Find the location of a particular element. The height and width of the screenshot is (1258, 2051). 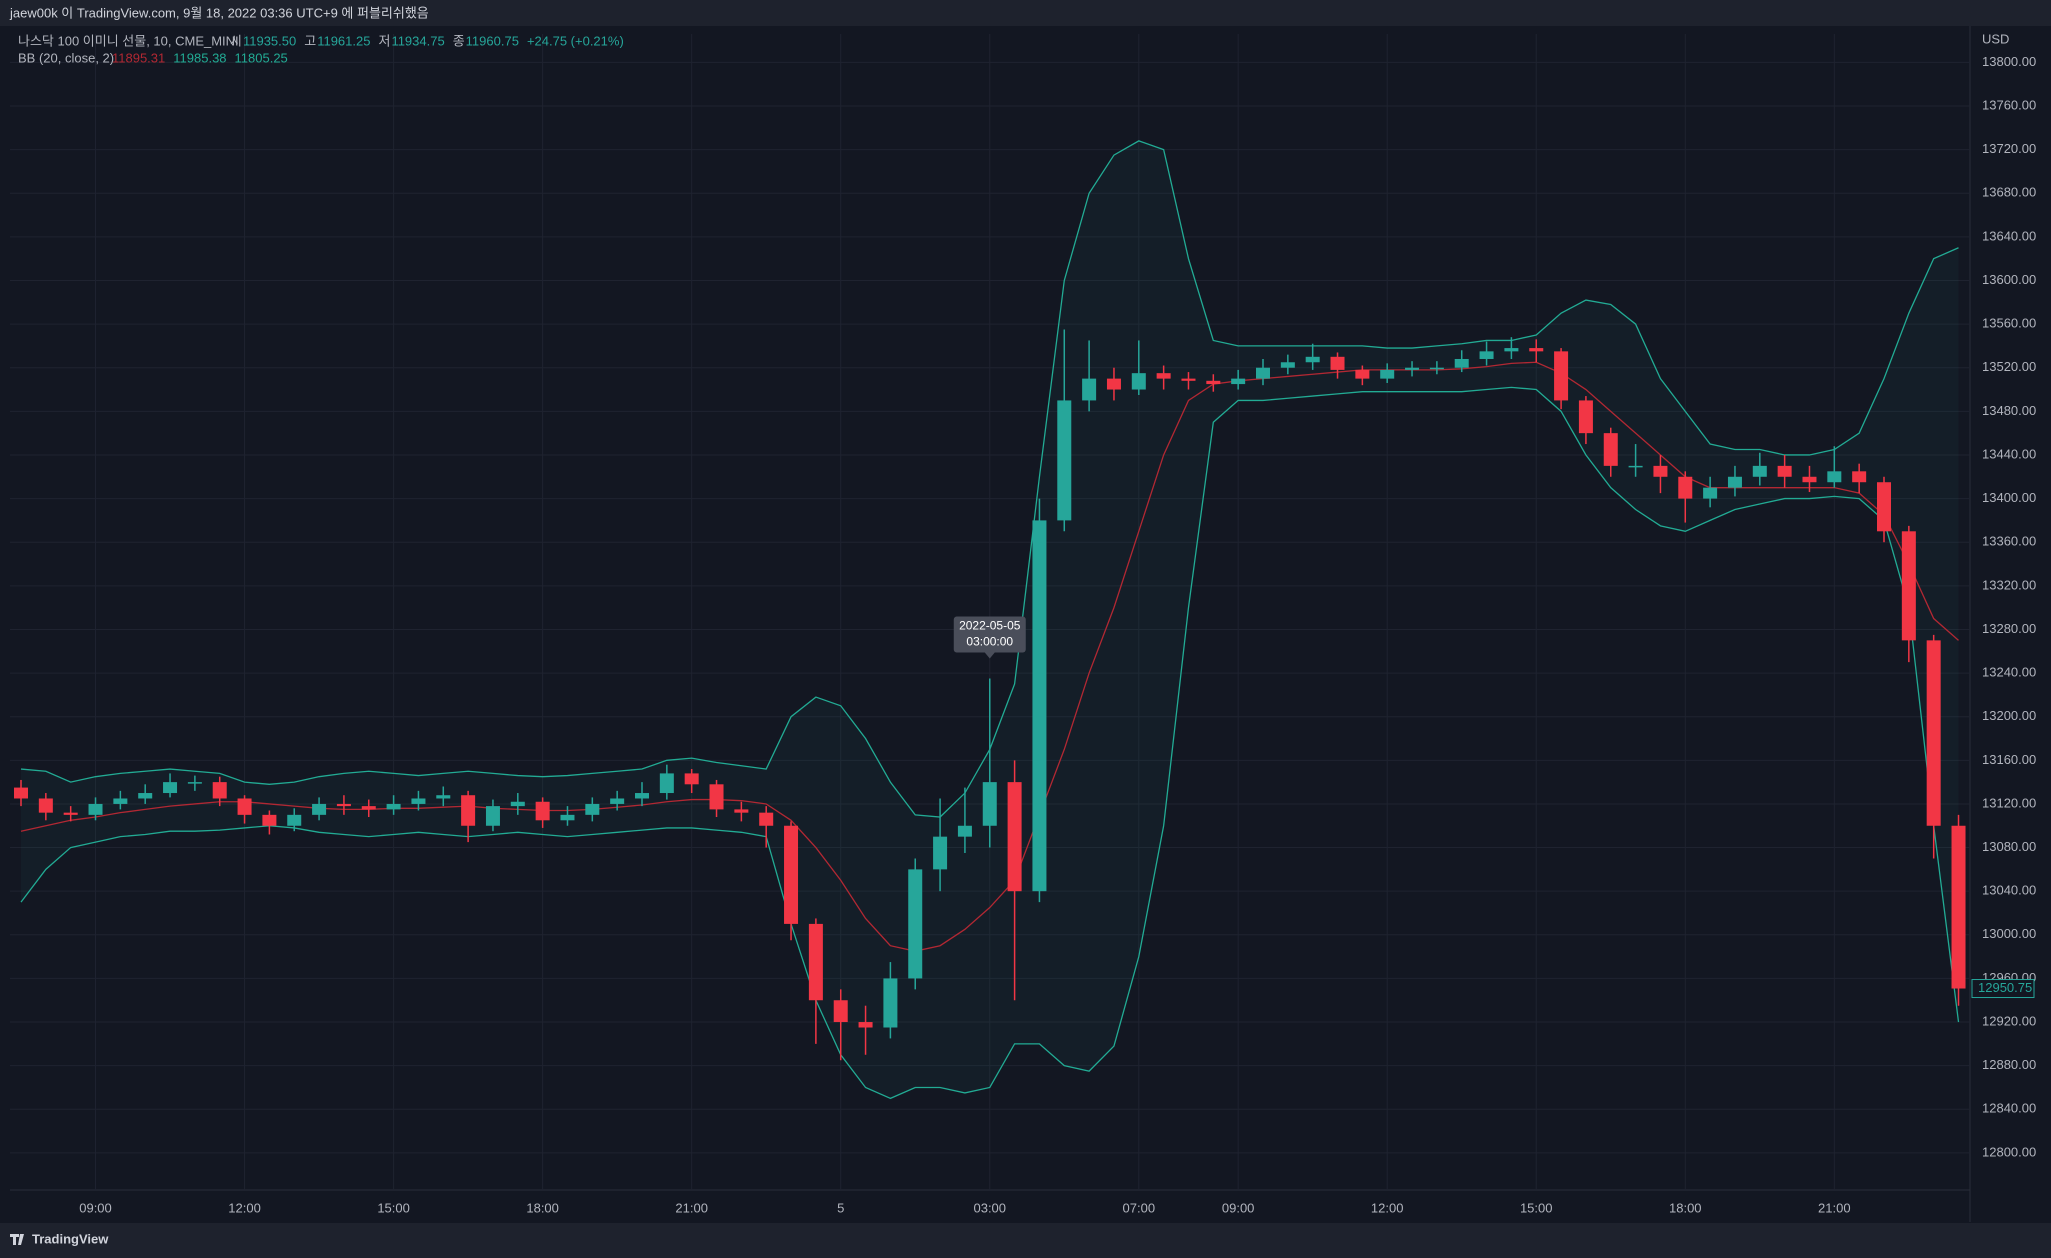

y-tick-label: 13000.00 is located at coordinates (2009, 933).